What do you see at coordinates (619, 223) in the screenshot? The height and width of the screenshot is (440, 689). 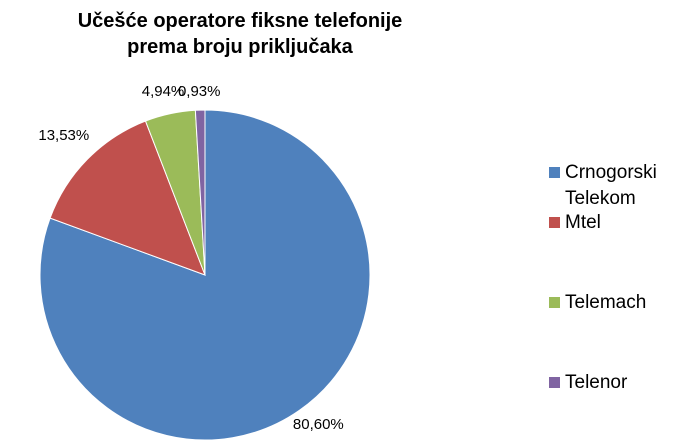 I see `legend-item: Mtel` at bounding box center [619, 223].